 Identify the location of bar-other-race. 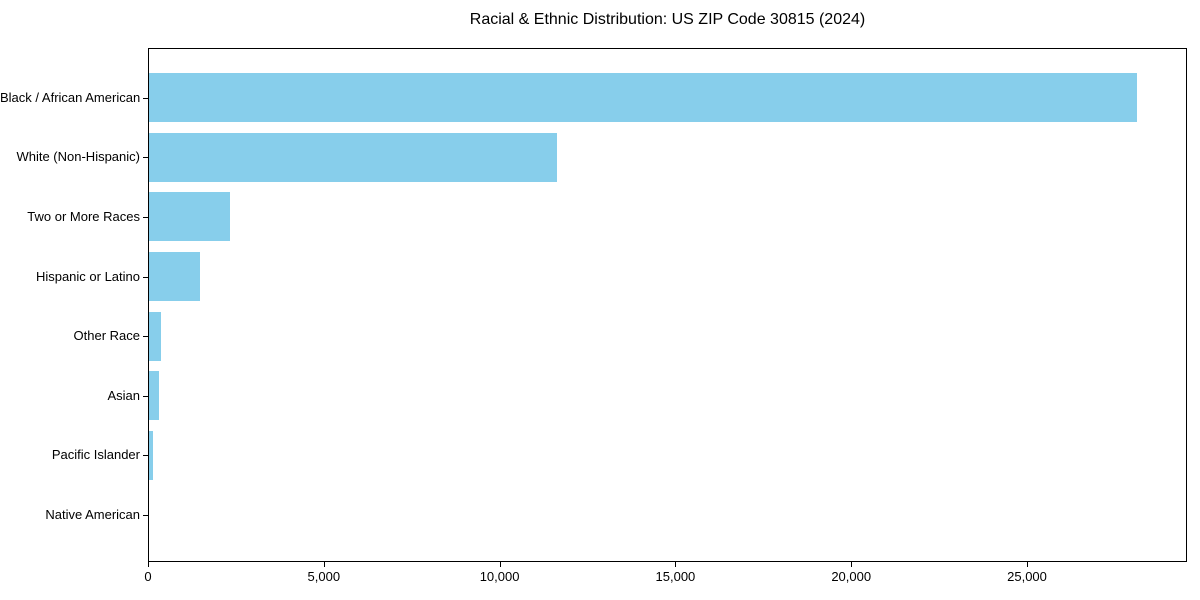
(155, 336).